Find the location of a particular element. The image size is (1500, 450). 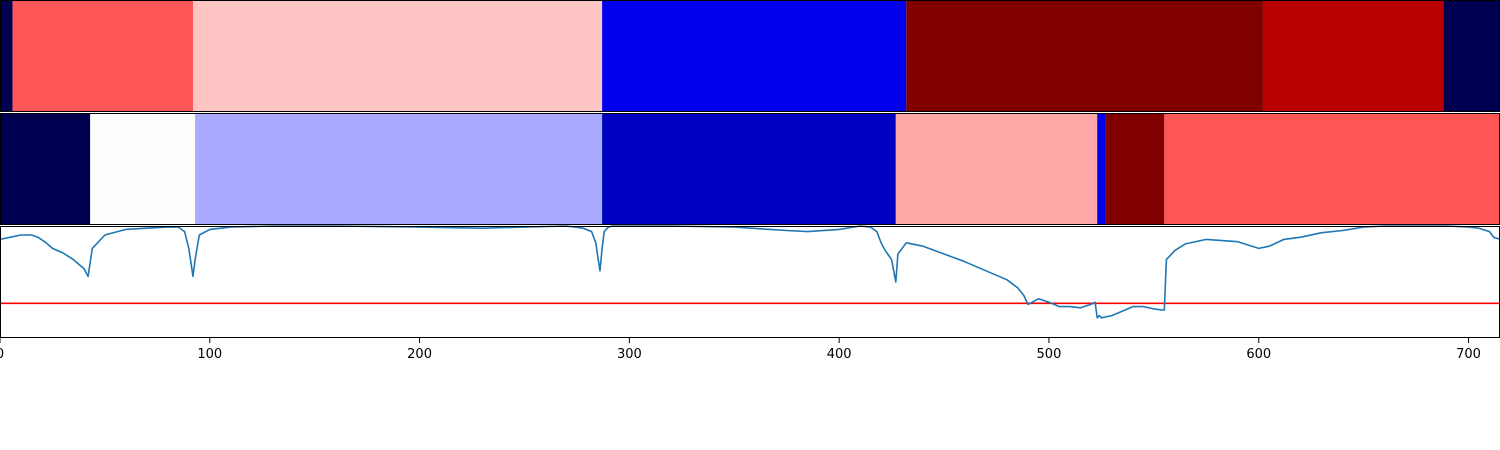

x-tick-label-200: 200 is located at coordinates (419, 354).